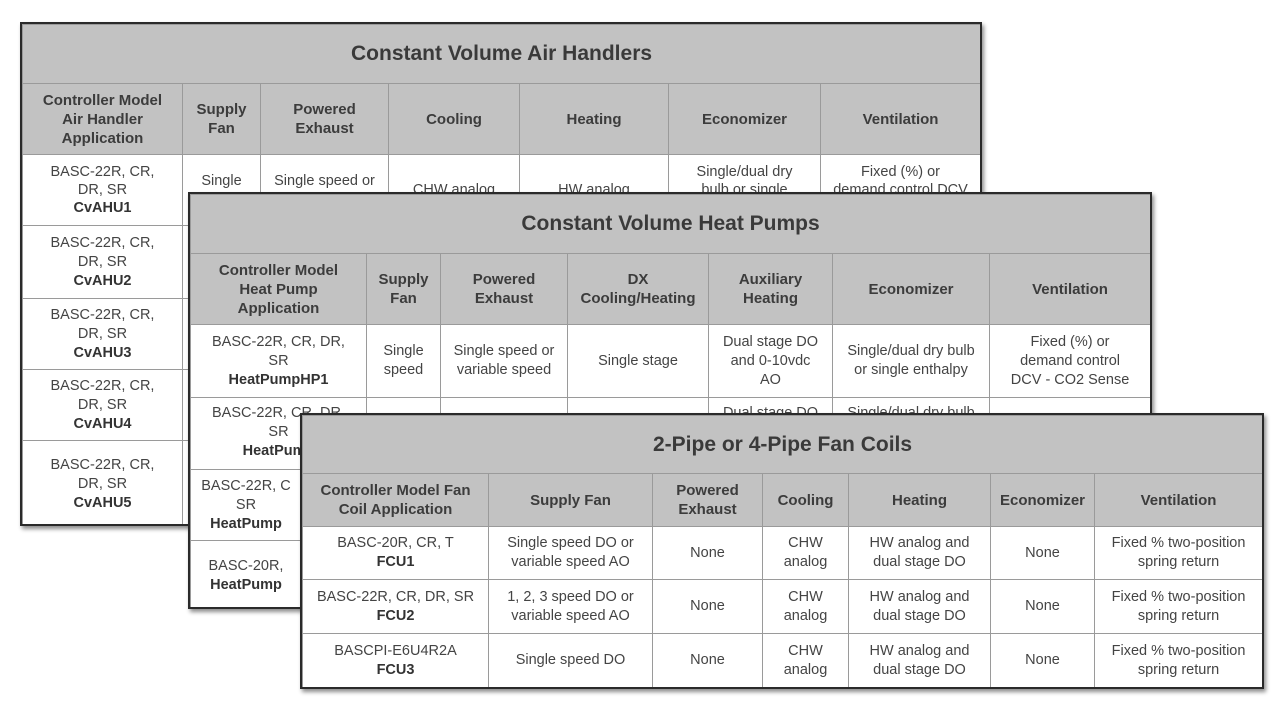 This screenshot has width=1280, height=720. I want to click on header-line: Supply, so click(403, 279).